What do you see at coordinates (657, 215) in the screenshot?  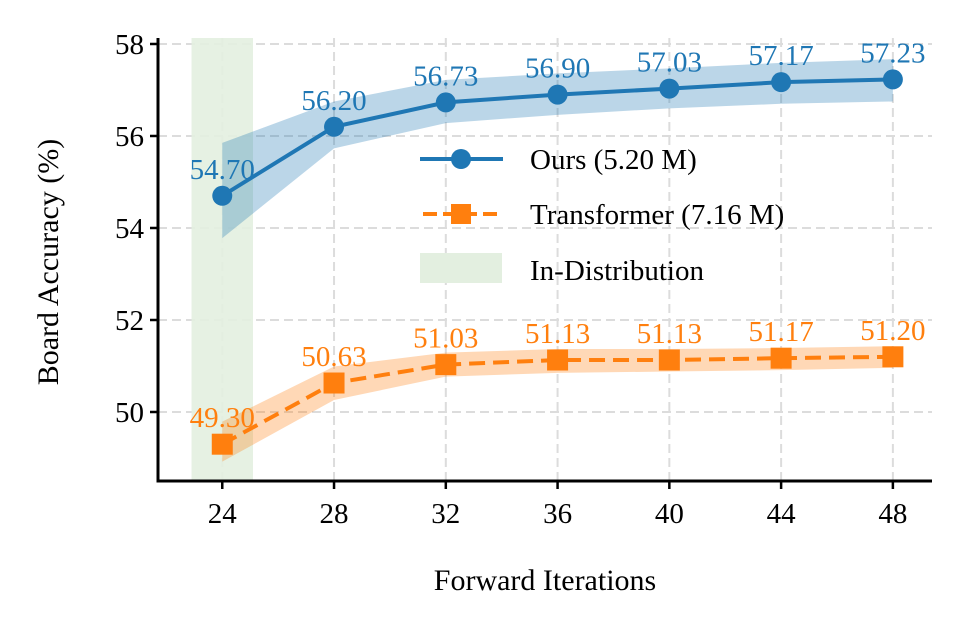 I see `legend-transformer-label: Transformer (7.16 M)` at bounding box center [657, 215].